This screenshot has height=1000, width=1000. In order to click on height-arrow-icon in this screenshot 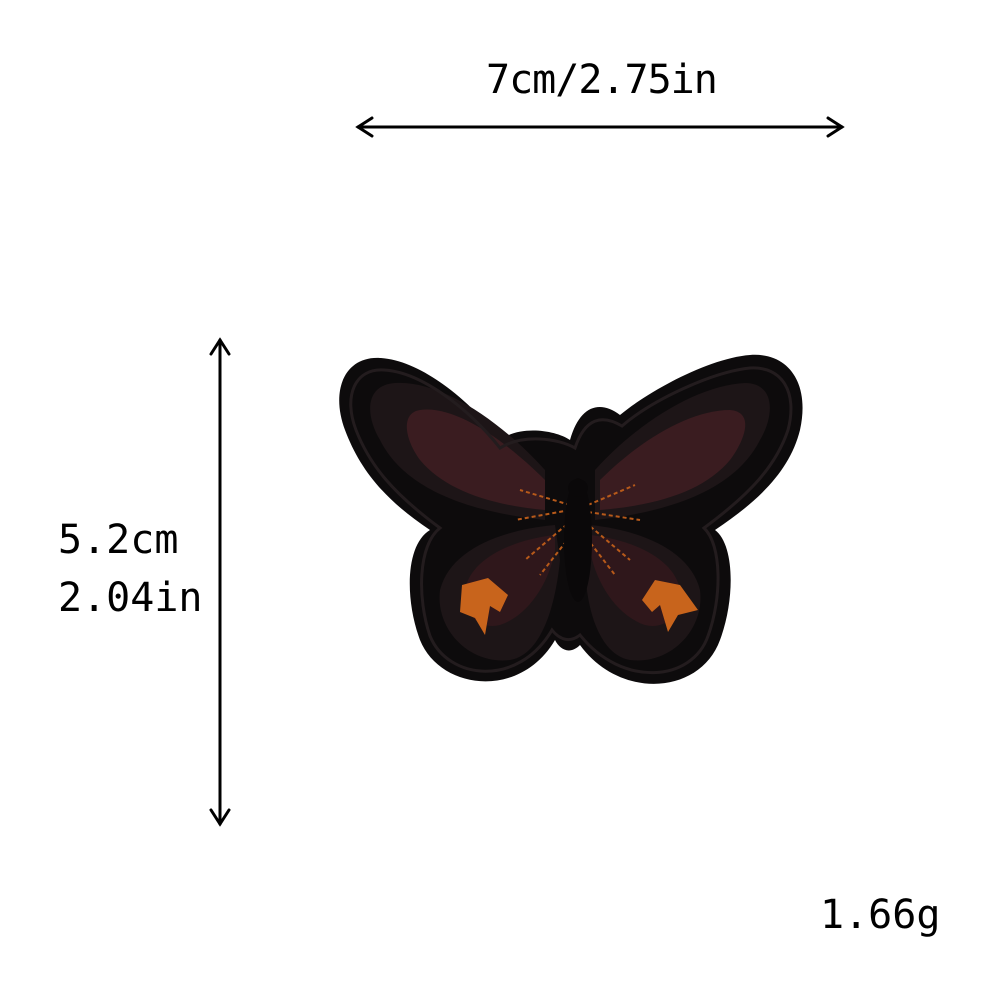, I will do `click(220, 582)`.